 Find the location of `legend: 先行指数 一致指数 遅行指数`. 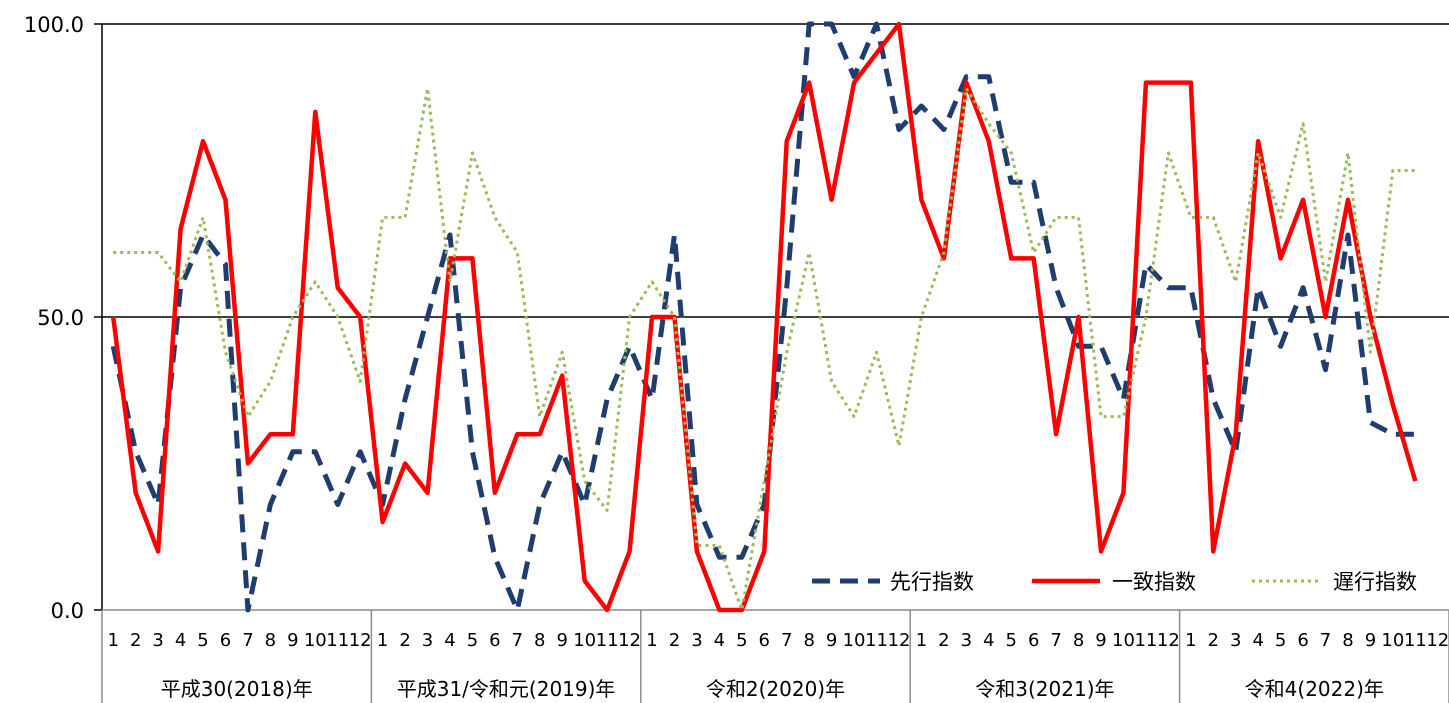

legend: 先行指数 一致指数 遅行指数 is located at coordinates (1114, 582).